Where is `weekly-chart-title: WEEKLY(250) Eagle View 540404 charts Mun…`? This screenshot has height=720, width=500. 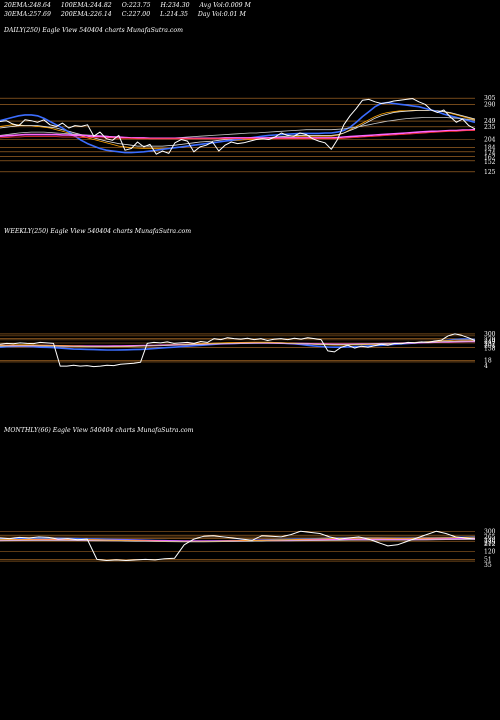
weekly-chart-title: WEEKLY(250) Eagle View 540404 charts Mun… is located at coordinates (98, 231).